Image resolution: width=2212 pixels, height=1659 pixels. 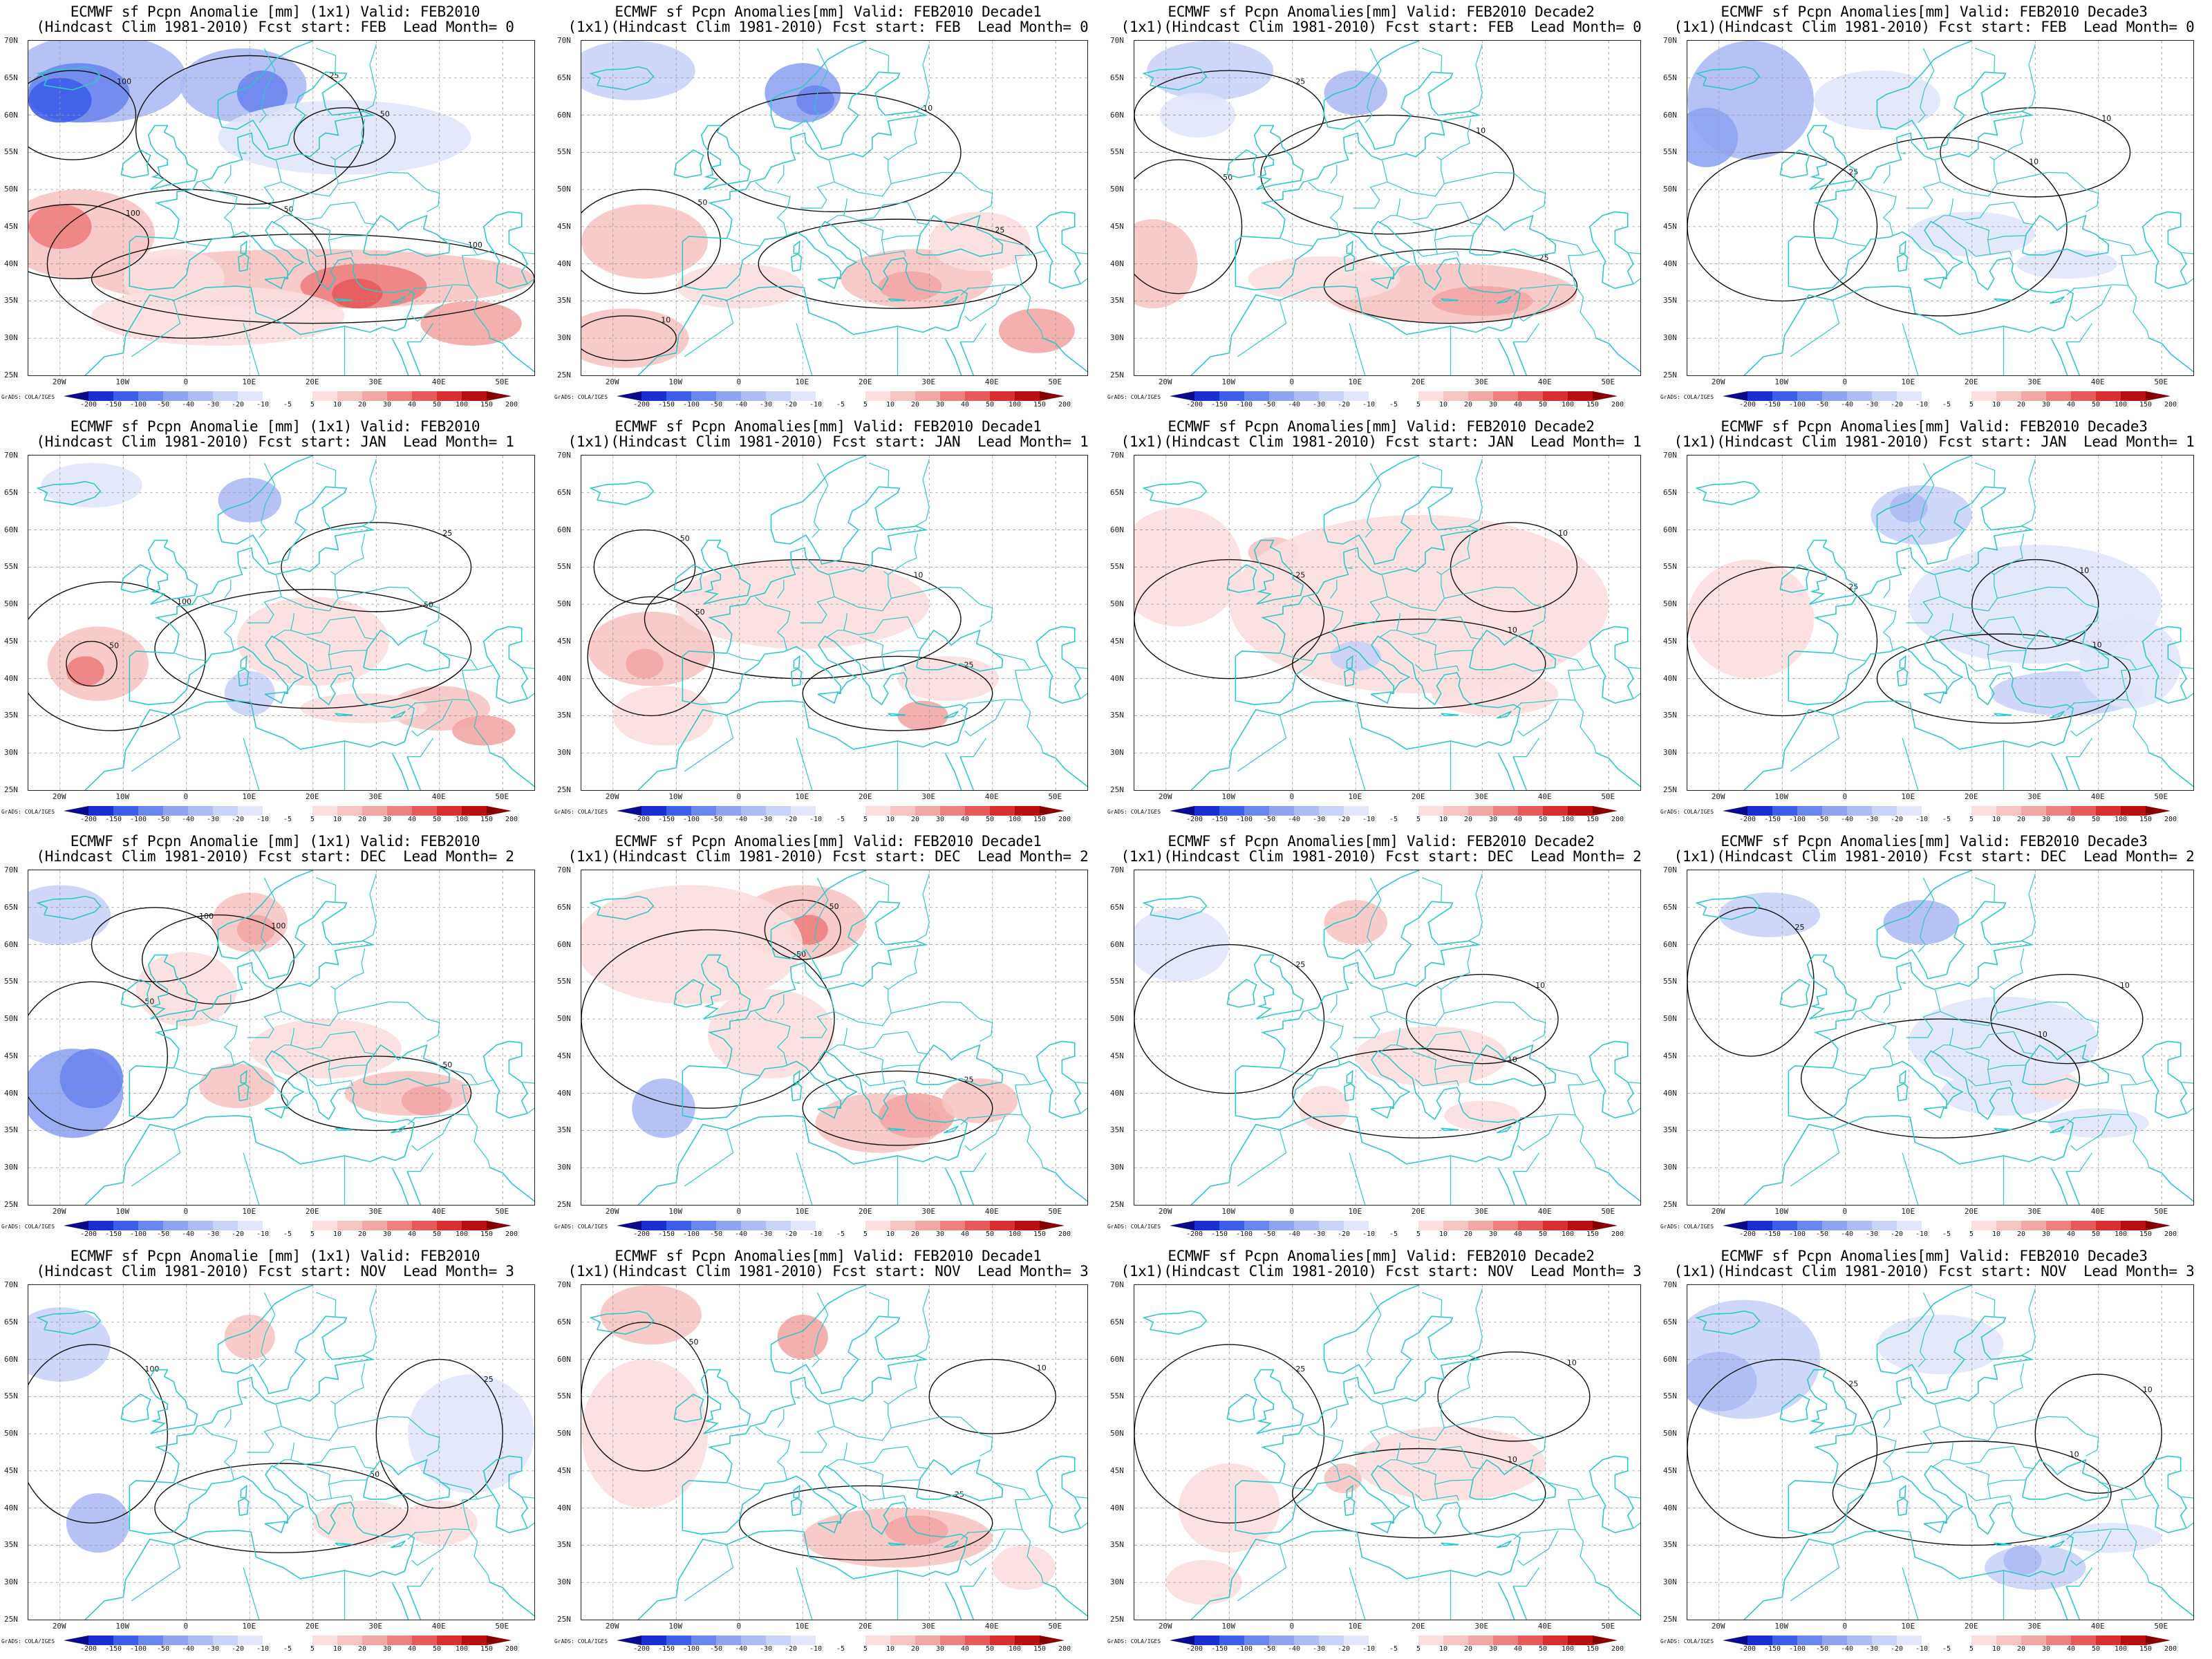 What do you see at coordinates (11, 301) in the screenshot?
I see `lat-tick-label: 35N` at bounding box center [11, 301].